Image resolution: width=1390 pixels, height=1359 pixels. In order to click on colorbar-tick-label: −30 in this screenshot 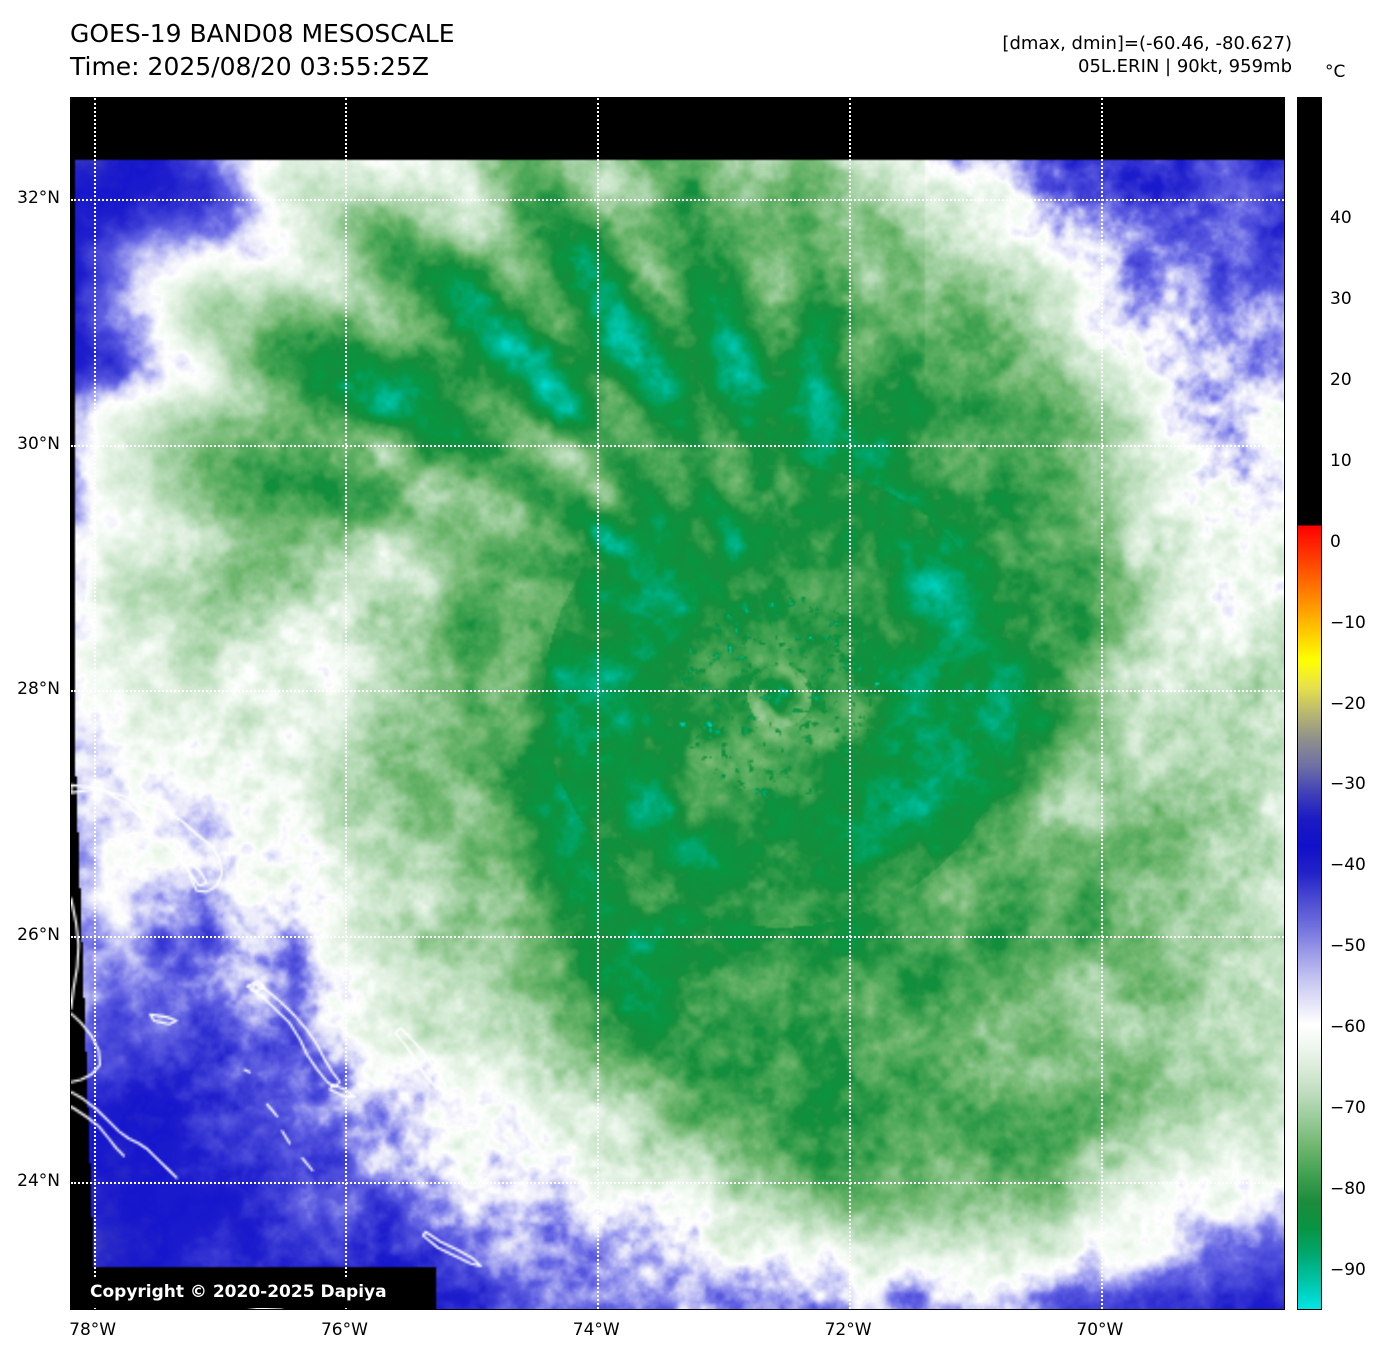, I will do `click(1348, 784)`.